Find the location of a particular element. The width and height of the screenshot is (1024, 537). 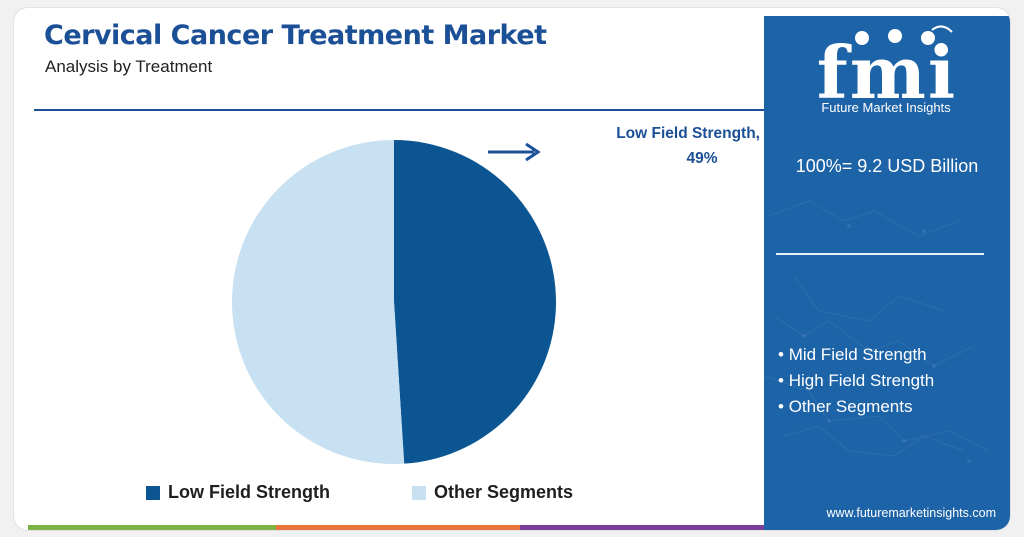

chart-subtitle: Analysis by Treatment is located at coordinates (129, 66).